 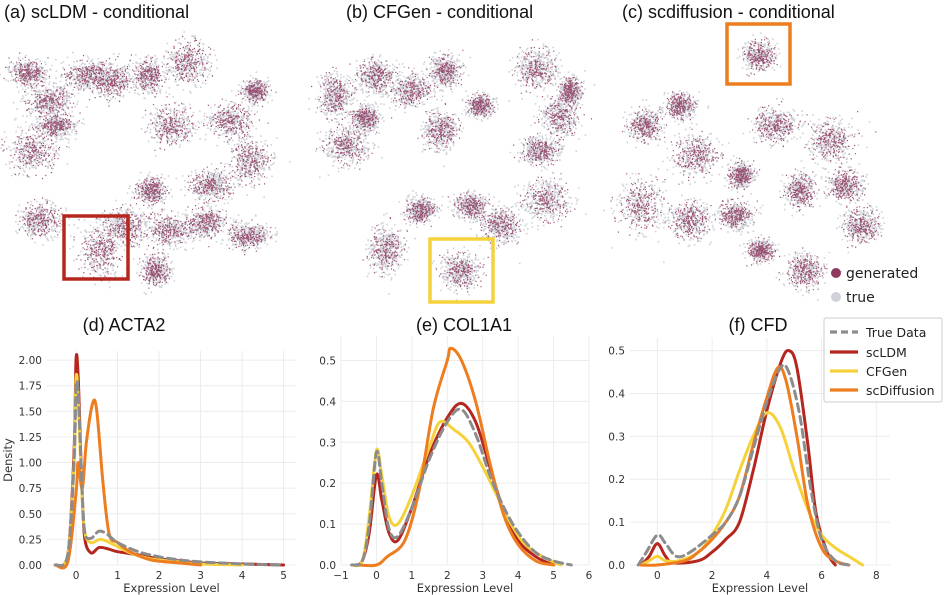 I want to click on umap-panel-a, so click(x=145, y=163).